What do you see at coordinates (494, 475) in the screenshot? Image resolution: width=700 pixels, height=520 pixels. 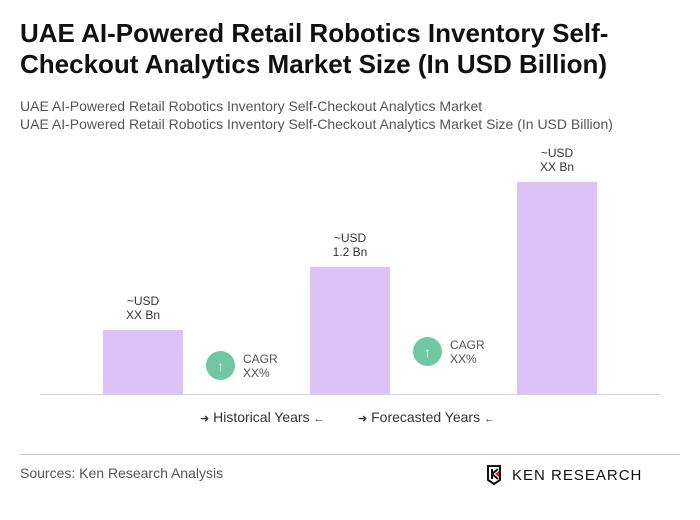 I see `logo-icon` at bounding box center [494, 475].